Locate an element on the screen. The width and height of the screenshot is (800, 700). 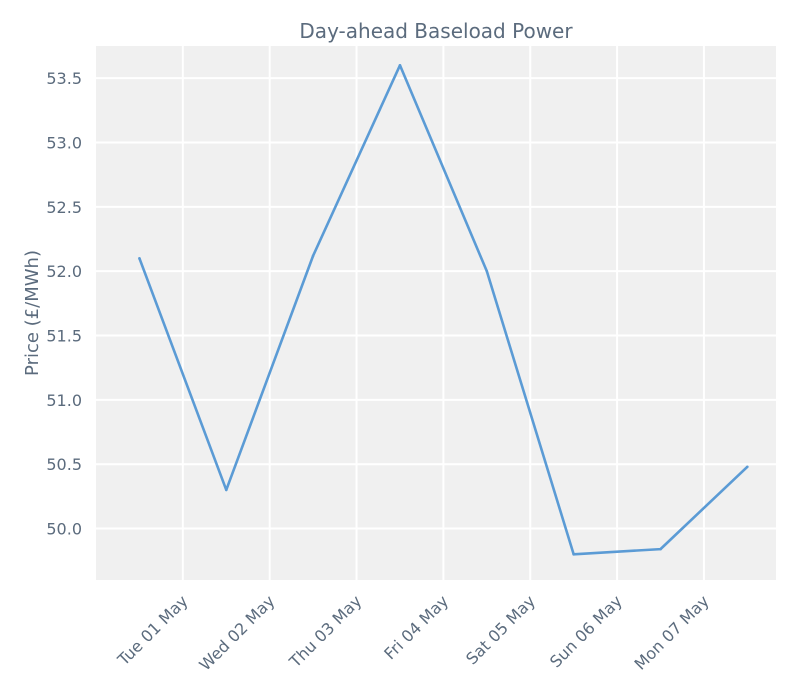
y-tick-labels: 50.0 50.5 51.0 51.5 52.0 52.5 53.0 53.5 is located at coordinates (64, 303).